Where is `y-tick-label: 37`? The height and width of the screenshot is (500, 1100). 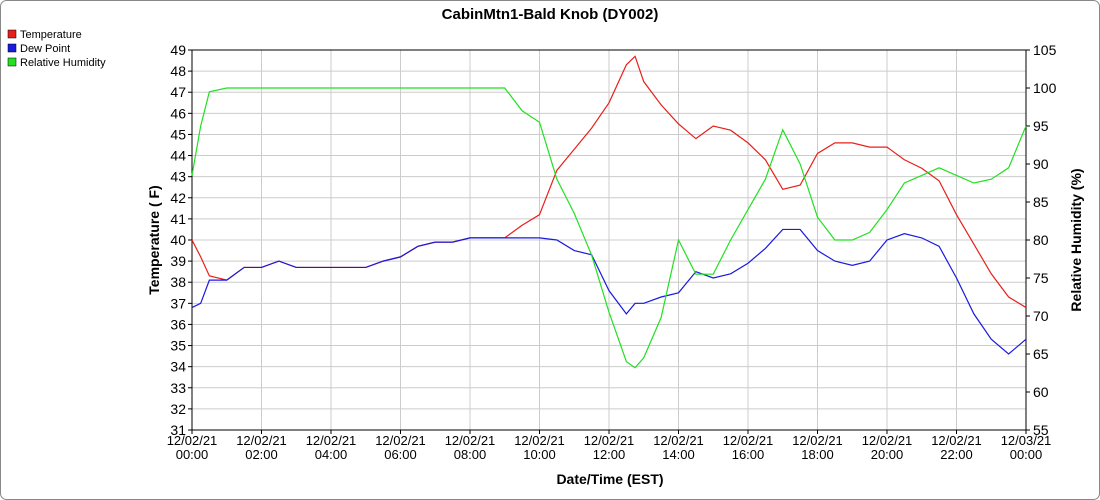
y-tick-label: 37 is located at coordinates (178, 303).